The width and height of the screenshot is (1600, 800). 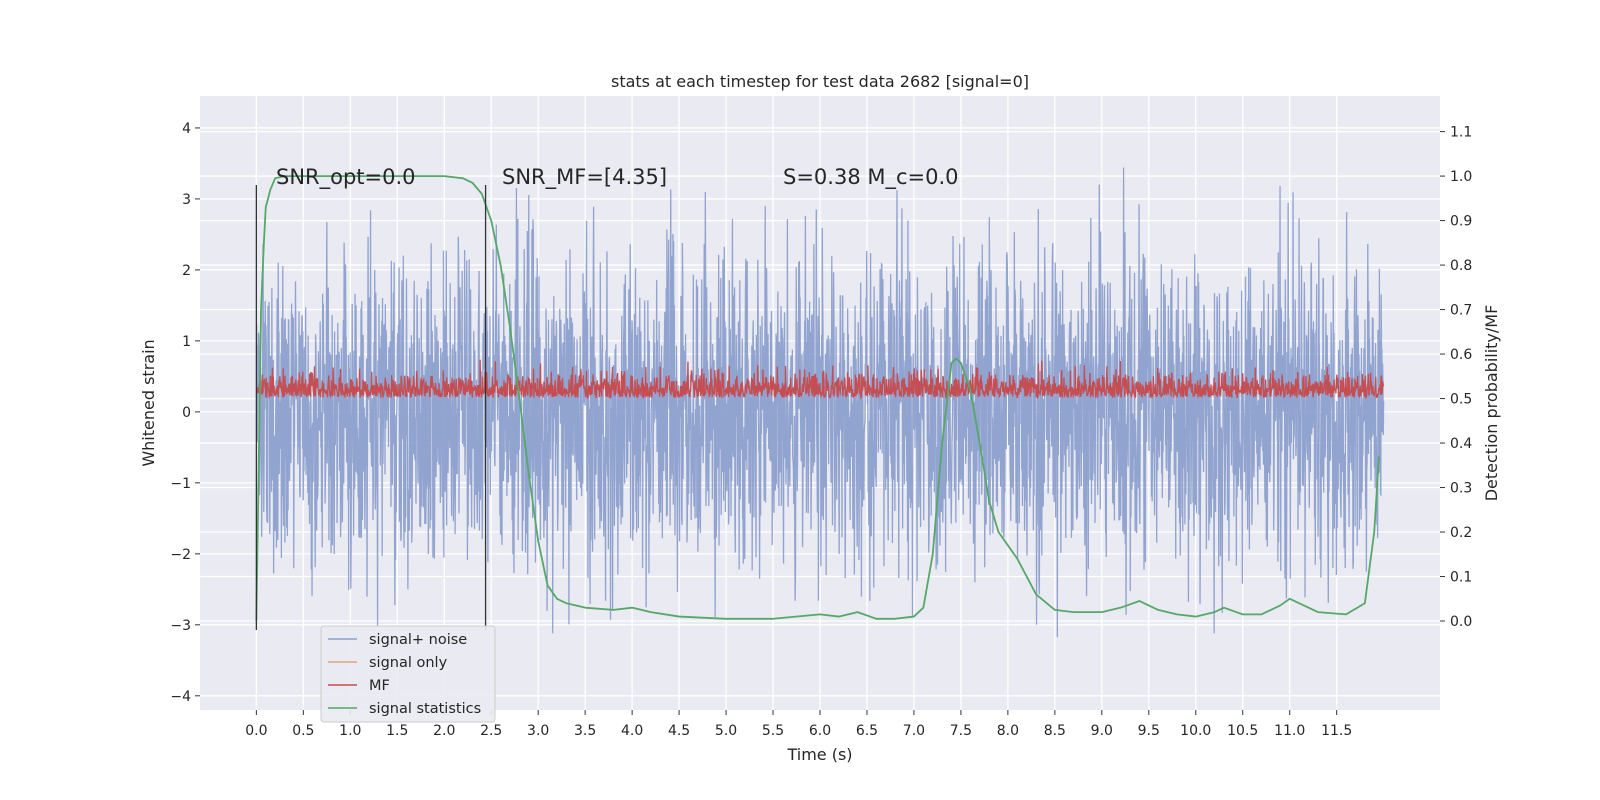 What do you see at coordinates (425, 709) in the screenshot?
I see `legend-label-signal-statistics: signal statistics` at bounding box center [425, 709].